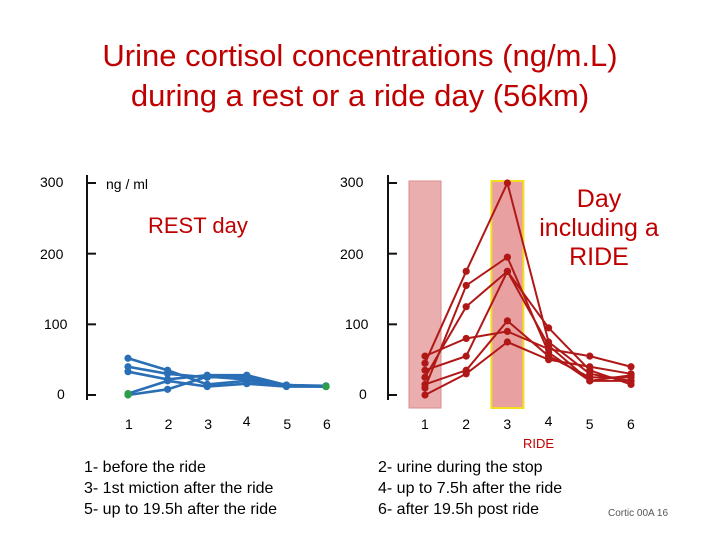  What do you see at coordinates (360, 95) in the screenshot?
I see `chart-title-line-2: during a rest or a ride day (56km)` at bounding box center [360, 95].